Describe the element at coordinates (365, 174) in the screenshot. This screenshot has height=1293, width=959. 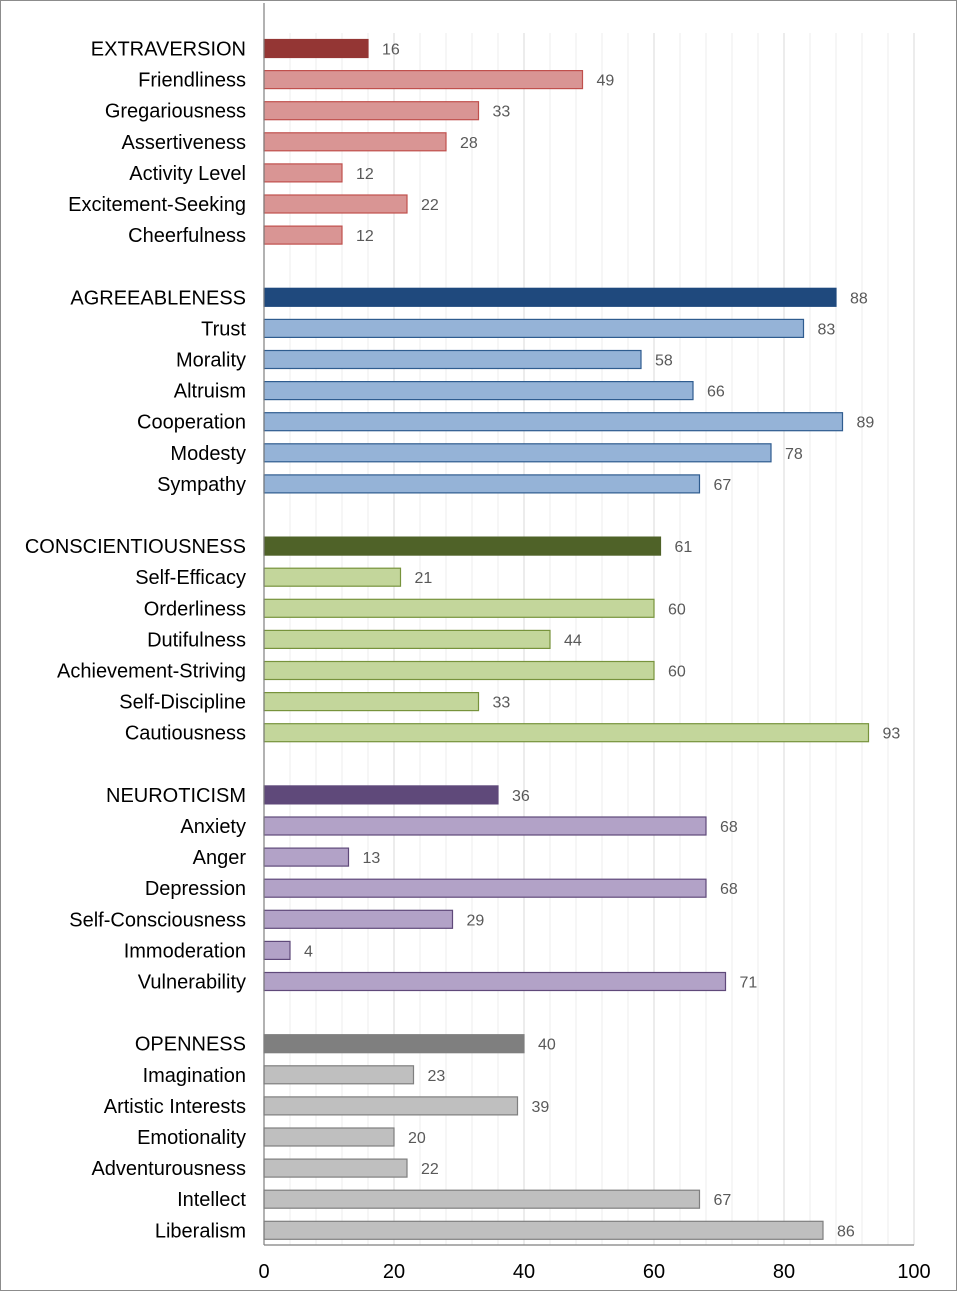
I see `value-label-activity-level: 12` at that location.